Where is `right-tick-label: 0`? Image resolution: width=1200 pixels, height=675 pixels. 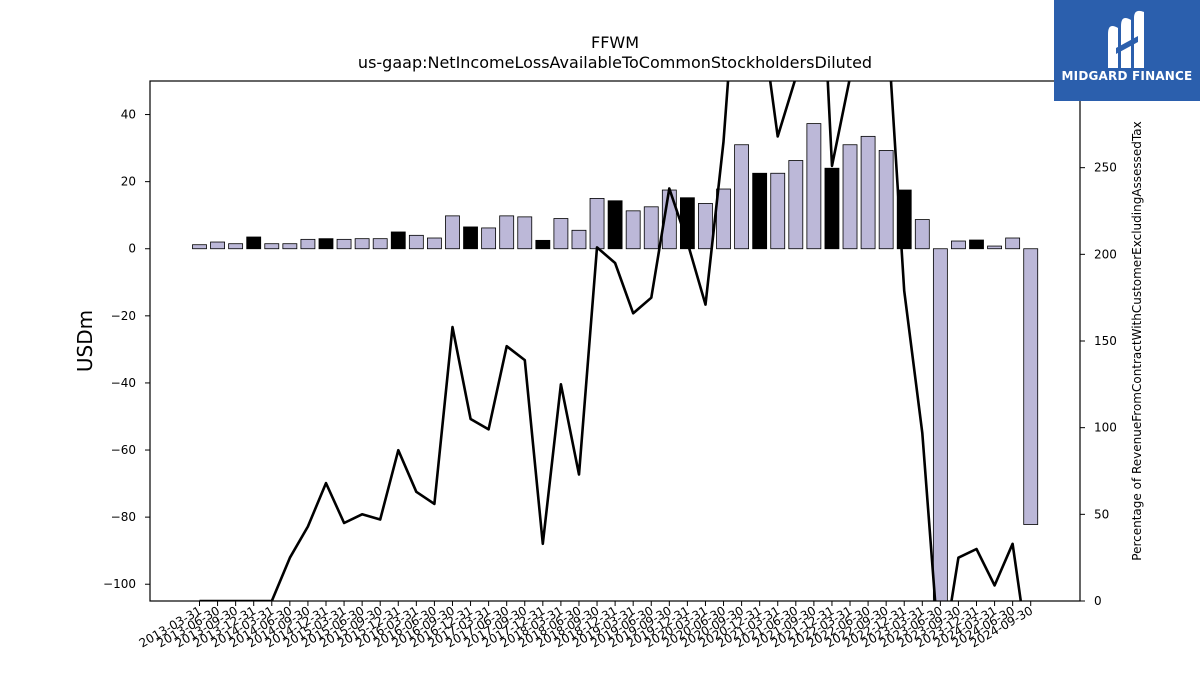 right-tick-label: 0 is located at coordinates (1098, 601).